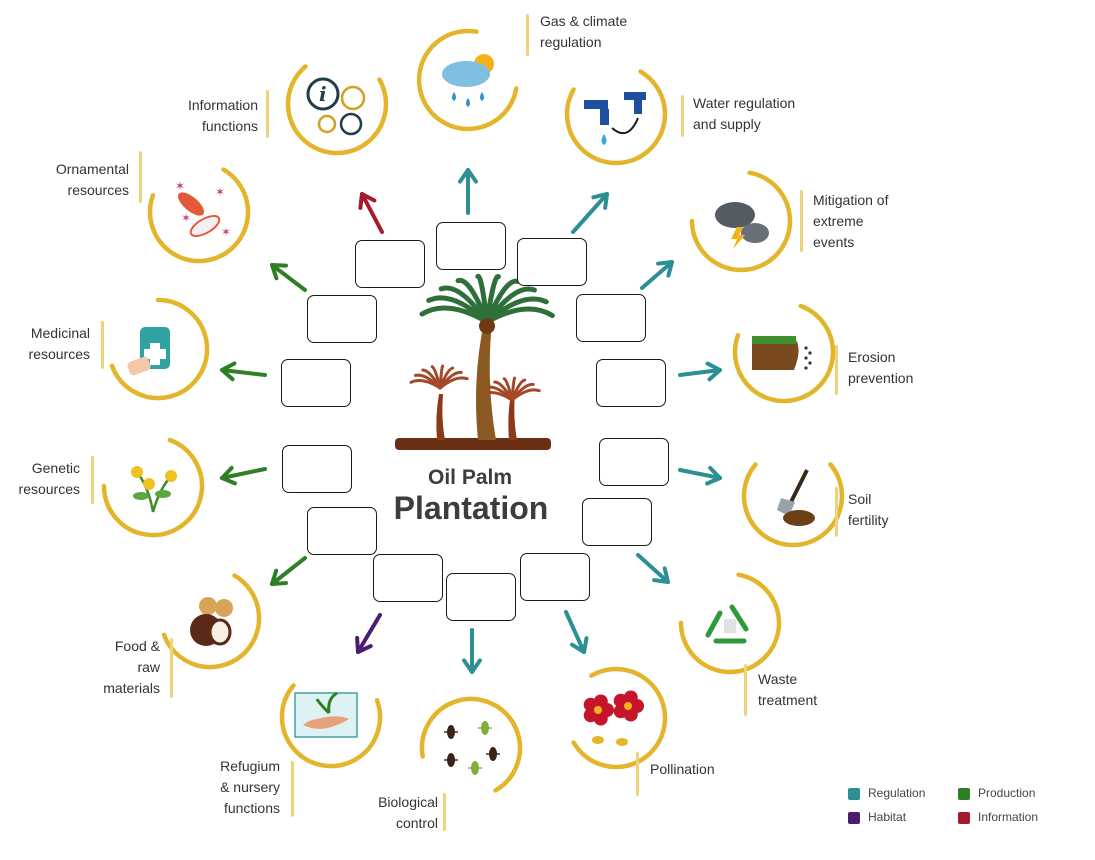  Describe the element at coordinates (854, 818) in the screenshot. I see `legend-swatch-habitat` at that location.